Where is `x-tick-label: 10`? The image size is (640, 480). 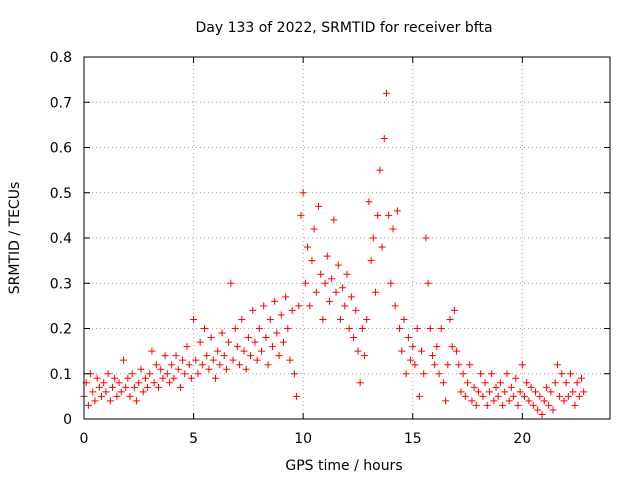 x-tick-label: 10 is located at coordinates (303, 439).